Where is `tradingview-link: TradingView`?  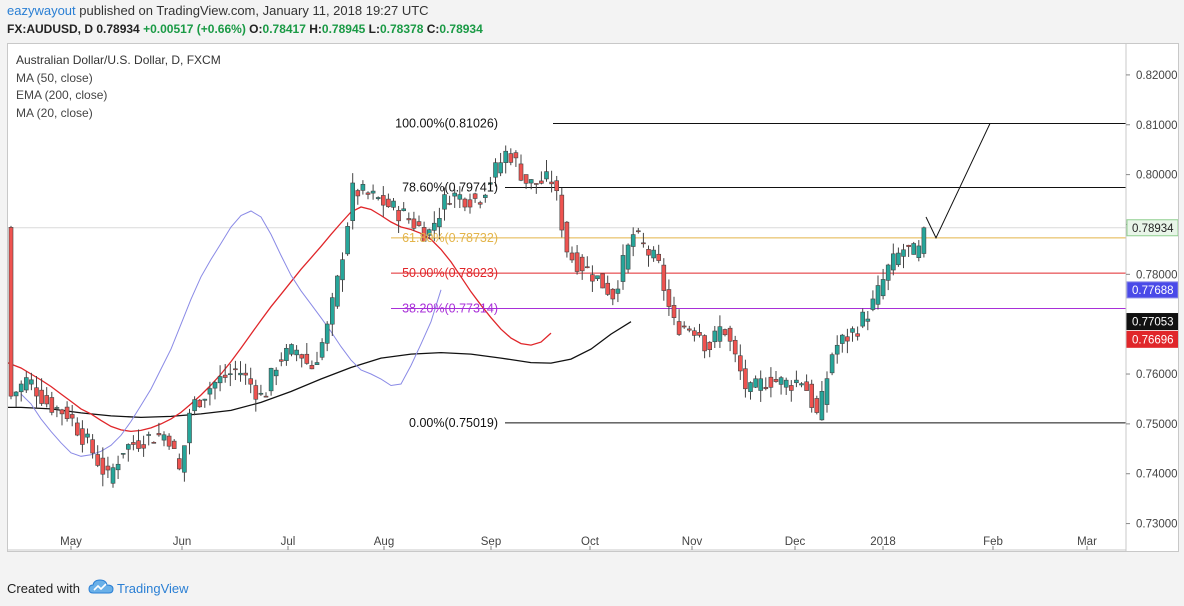 tradingview-link: TradingView is located at coordinates (153, 588).